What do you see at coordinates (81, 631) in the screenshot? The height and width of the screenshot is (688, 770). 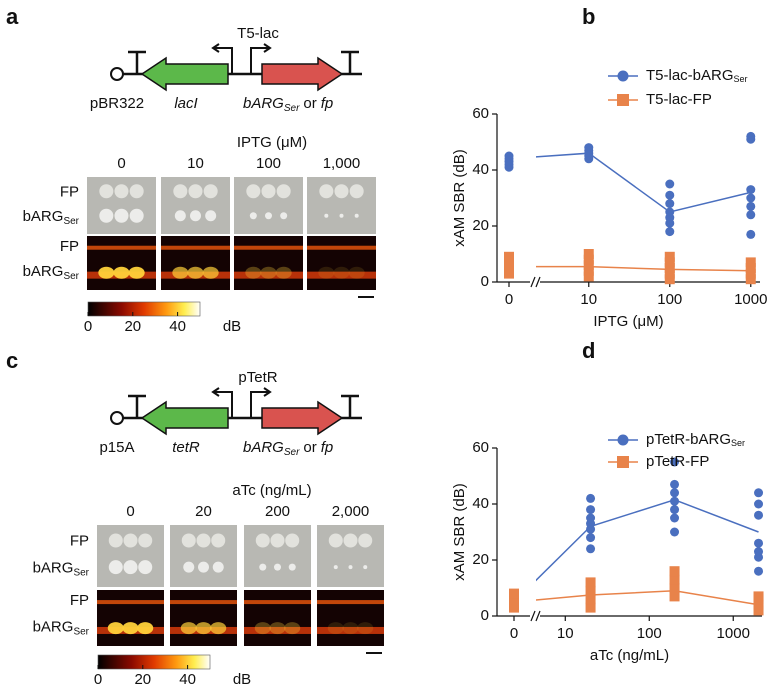 I see `row-label-sub: Ser` at bounding box center [81, 631].